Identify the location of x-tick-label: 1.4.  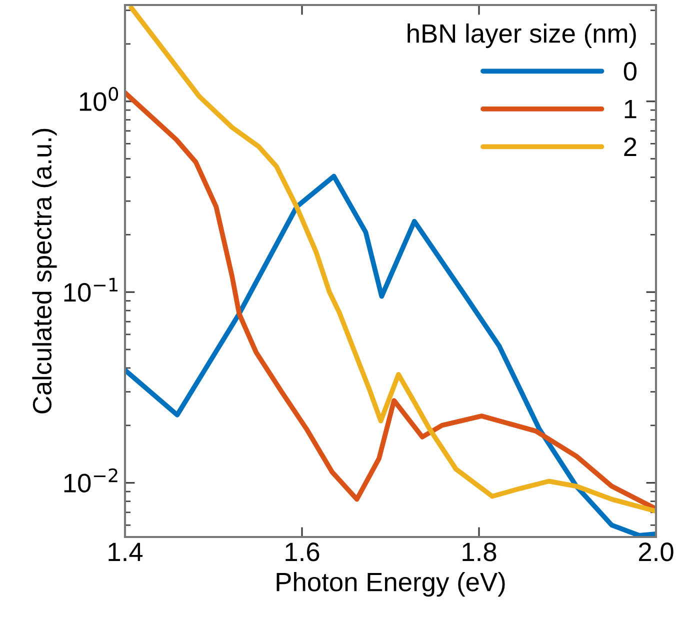
(125, 551).